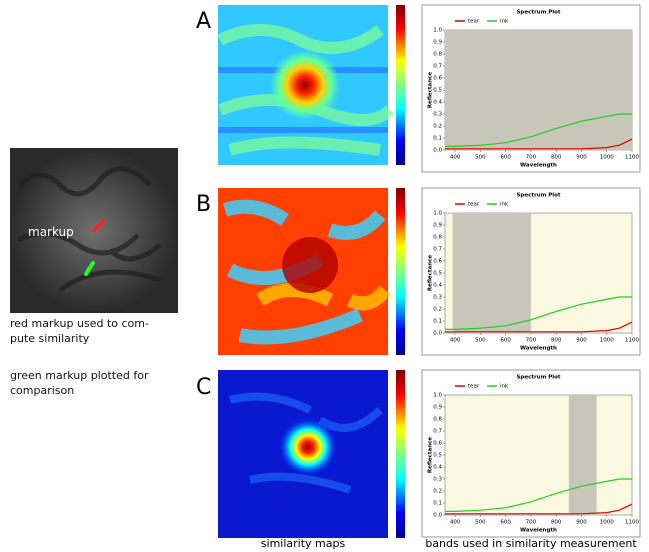 This screenshot has width=649, height=552. What do you see at coordinates (203, 21) in the screenshot?
I see `panel-label: A` at bounding box center [203, 21].